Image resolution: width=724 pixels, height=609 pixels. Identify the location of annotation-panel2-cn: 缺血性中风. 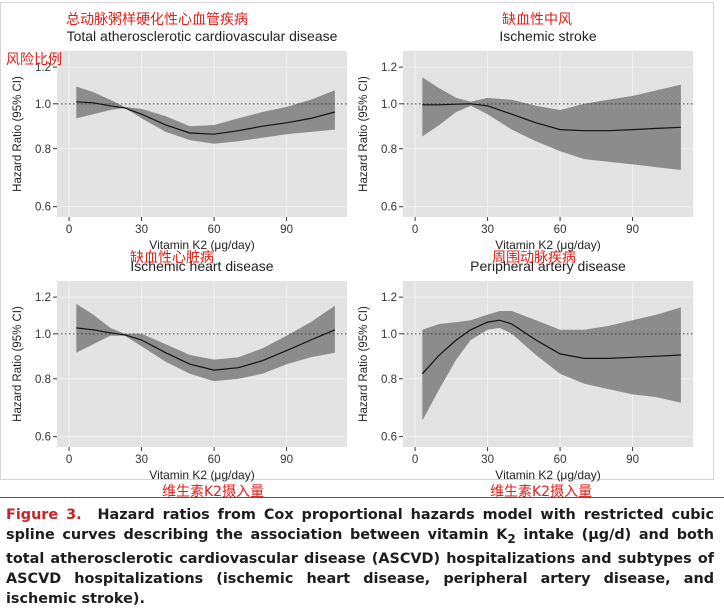
(537, 20).